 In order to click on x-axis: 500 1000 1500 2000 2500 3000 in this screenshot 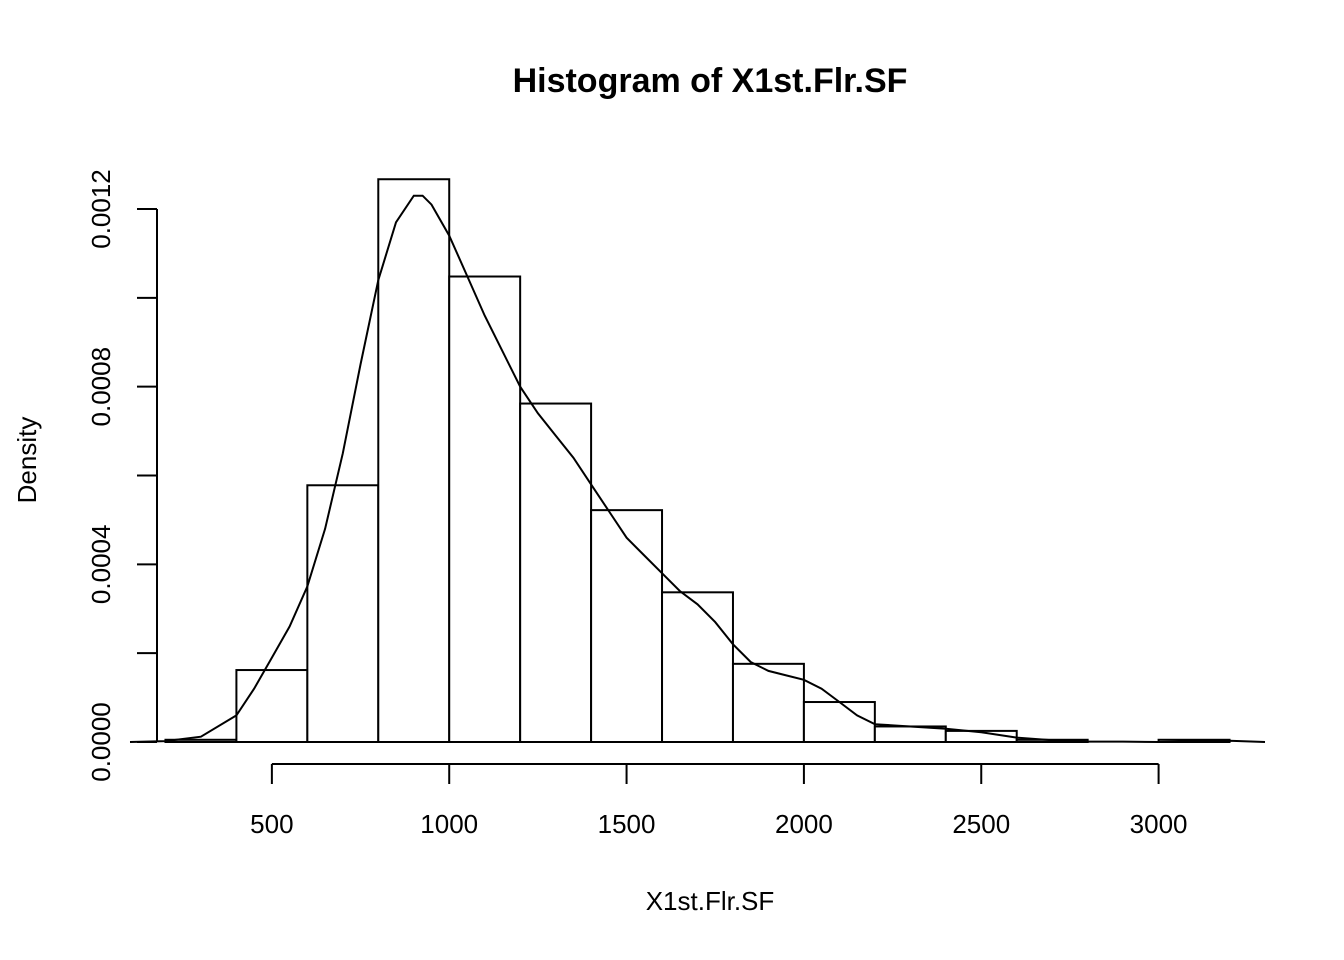, I will do `click(719, 801)`.